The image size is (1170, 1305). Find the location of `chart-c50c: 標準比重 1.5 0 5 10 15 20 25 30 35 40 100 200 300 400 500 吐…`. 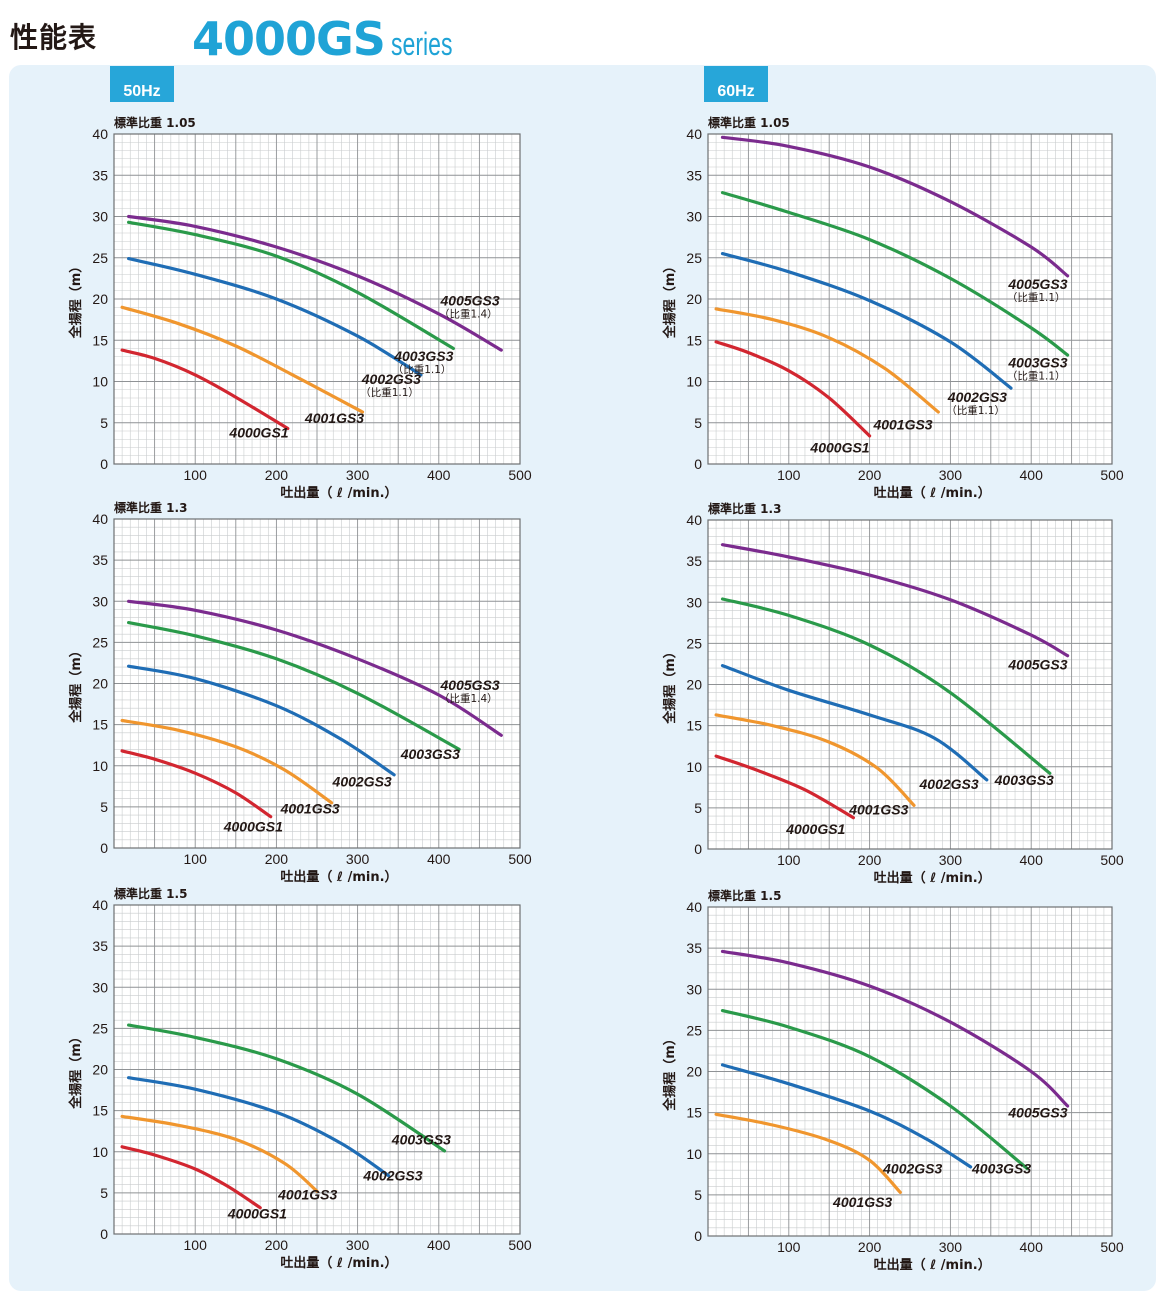

chart-c50c: 標準比重 1.5 0 5 10 15 20 25 30 35 40 100 200 300 400 500 吐… is located at coordinates (300, 1078).